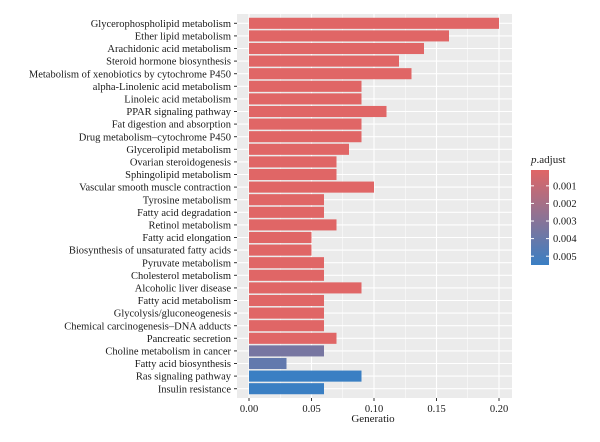 This screenshot has width=600, height=442. Describe the element at coordinates (177, 100) in the screenshot. I see `category-label: Linoleic acid metabolism` at that location.